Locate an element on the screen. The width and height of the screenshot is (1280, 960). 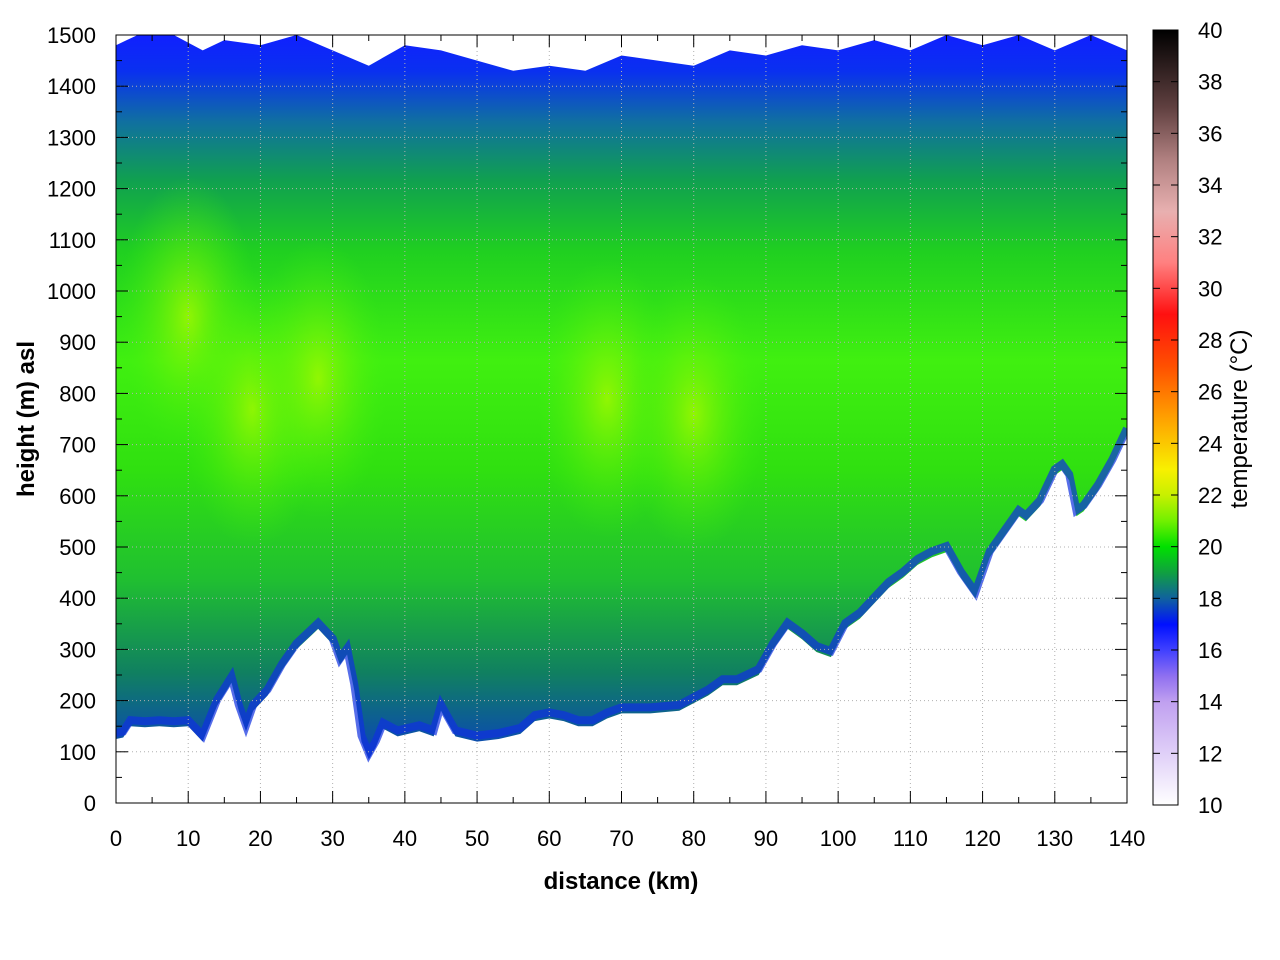
y-tick-label: 1500 is located at coordinates (71, 35).